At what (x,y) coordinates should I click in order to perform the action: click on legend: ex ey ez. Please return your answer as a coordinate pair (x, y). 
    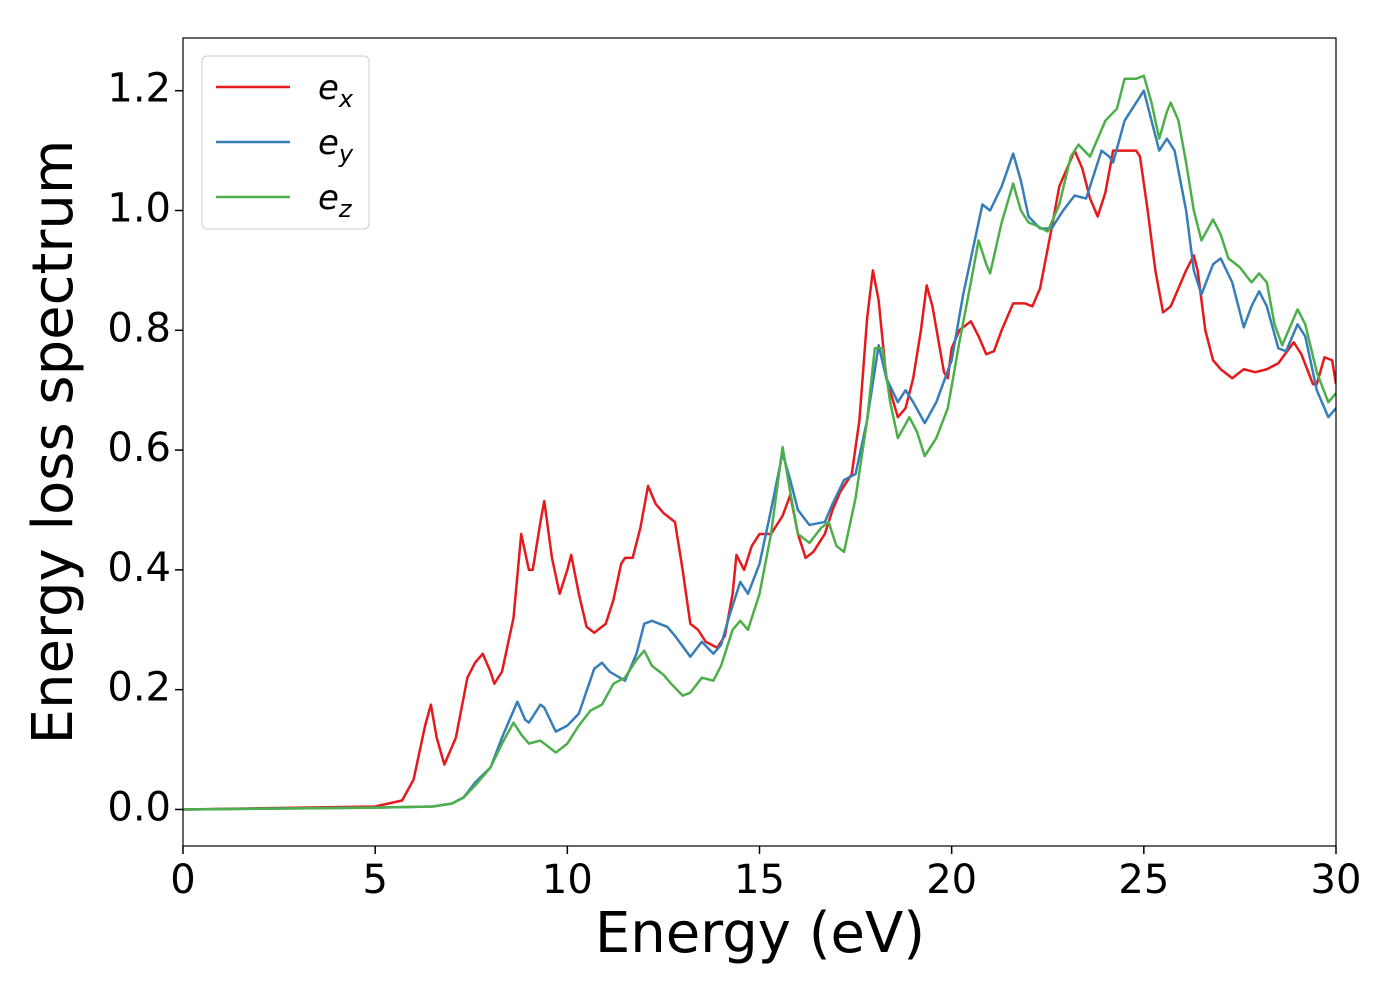
    Looking at the image, I should click on (285, 142).